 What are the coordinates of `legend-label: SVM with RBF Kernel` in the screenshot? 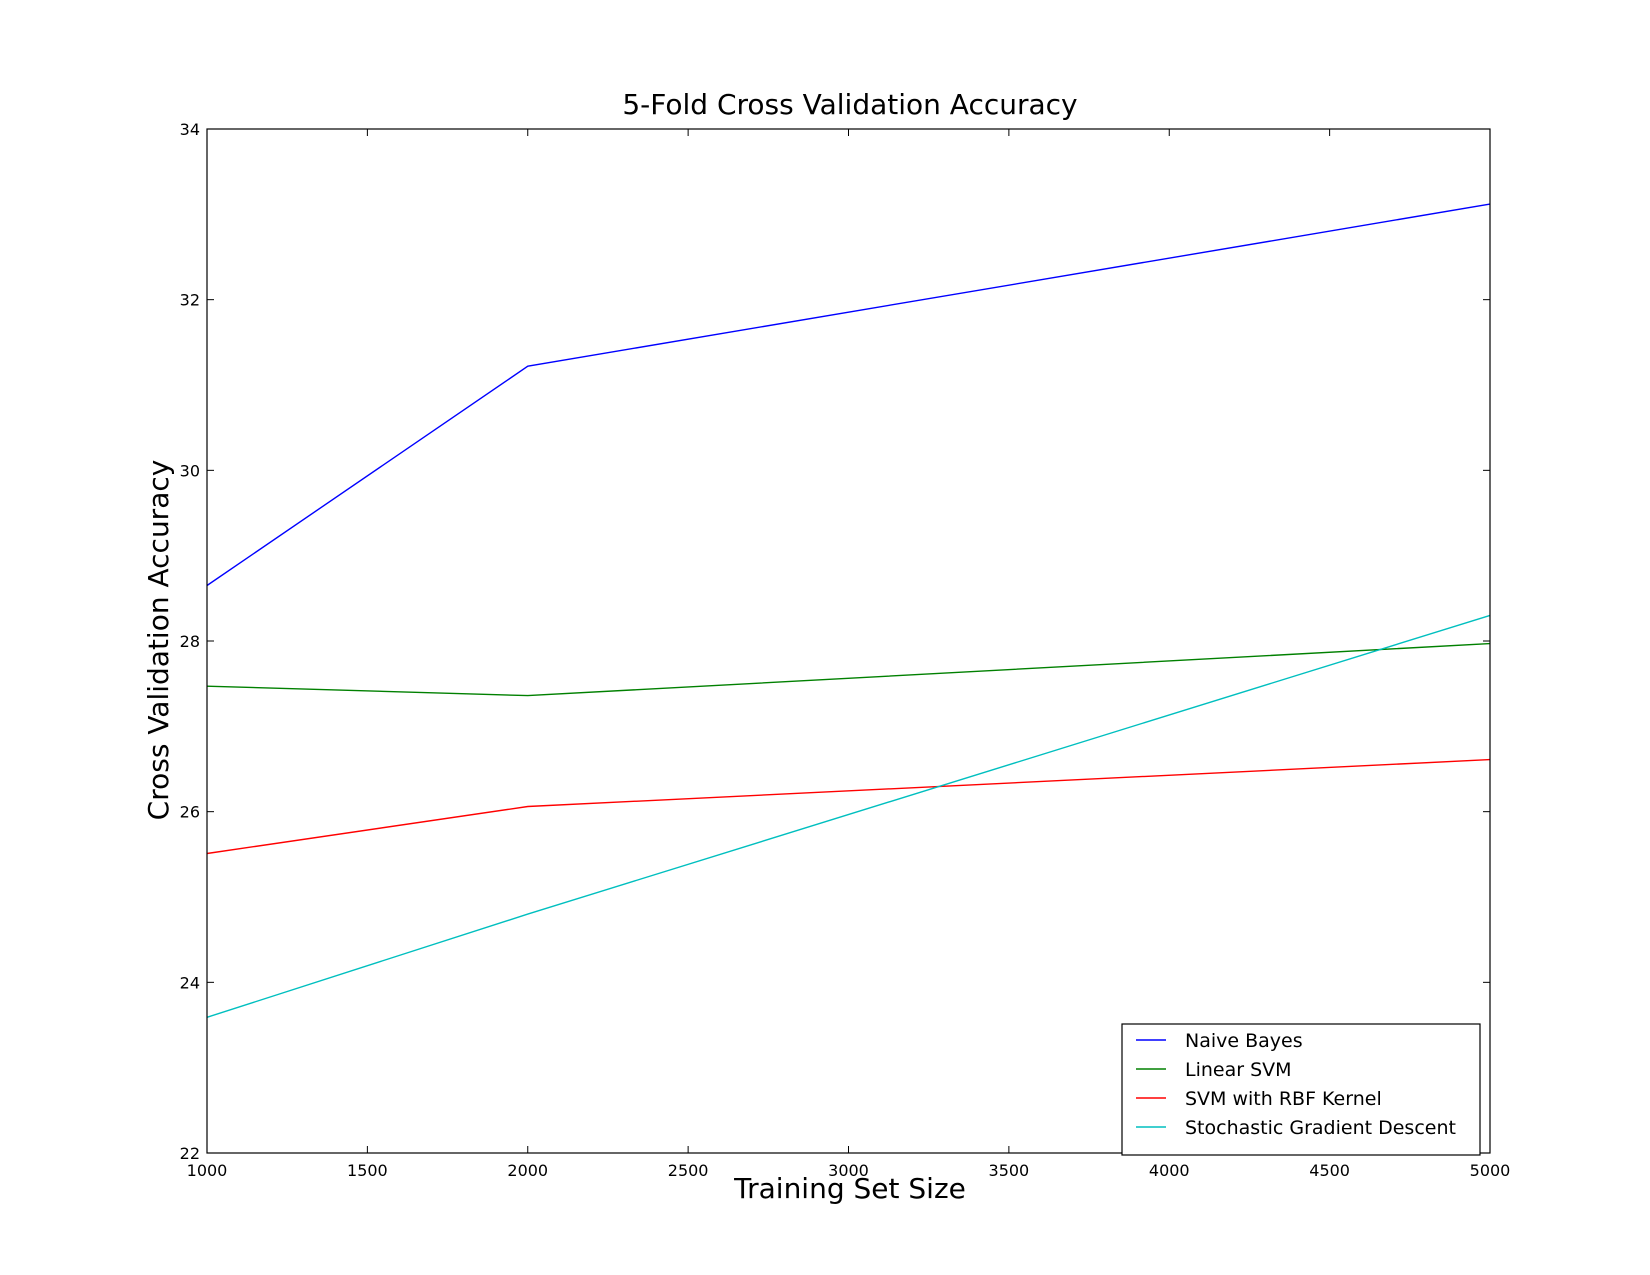 It's located at (1283, 1099).